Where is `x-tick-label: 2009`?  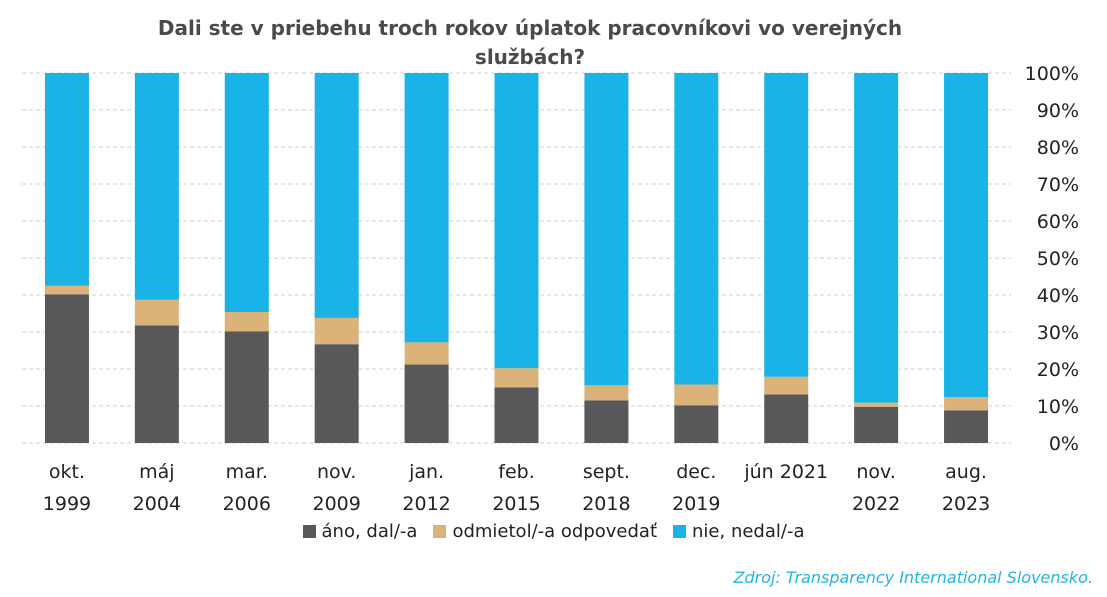
x-tick-label: 2009 is located at coordinates (337, 504).